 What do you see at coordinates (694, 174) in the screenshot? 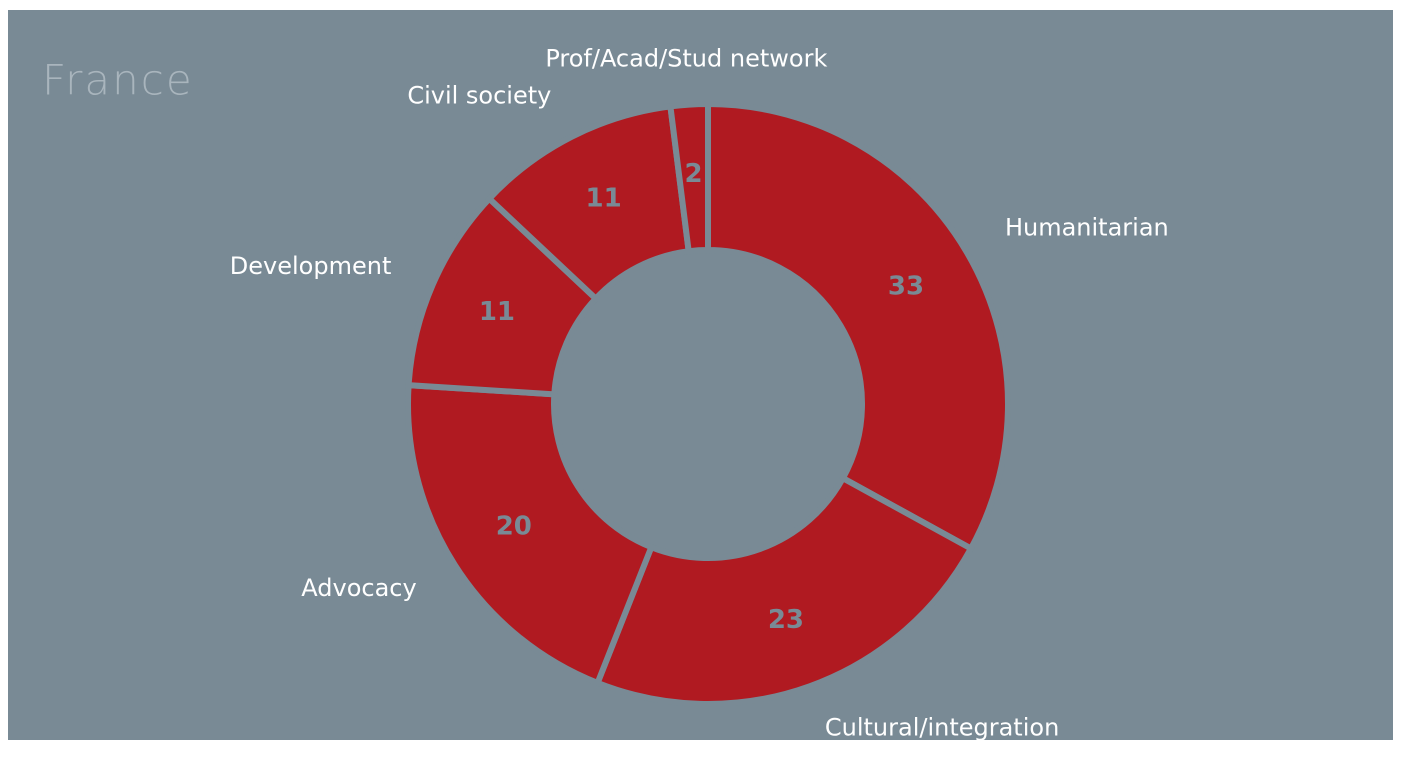
I see `value-label: 2` at bounding box center [694, 174].